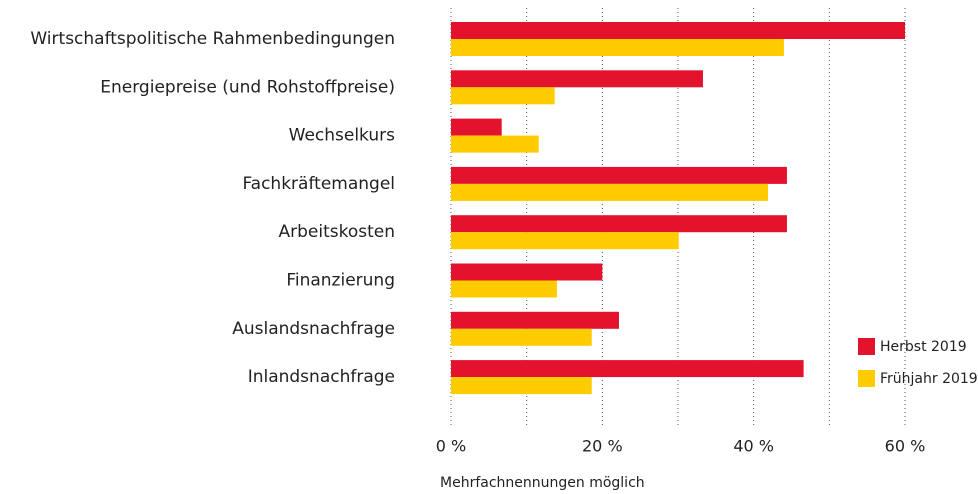 Image resolution: width=978 pixels, height=494 pixels. Describe the element at coordinates (247, 87) in the screenshot. I see `category-label: Energiepreise (und Rohstoffpreise)` at that location.